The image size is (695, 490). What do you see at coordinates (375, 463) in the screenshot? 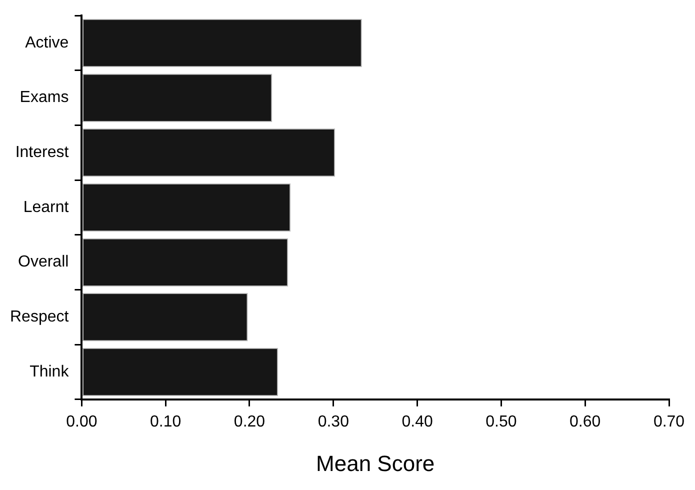
I see `x-axis-title: Mean Score` at bounding box center [375, 463].